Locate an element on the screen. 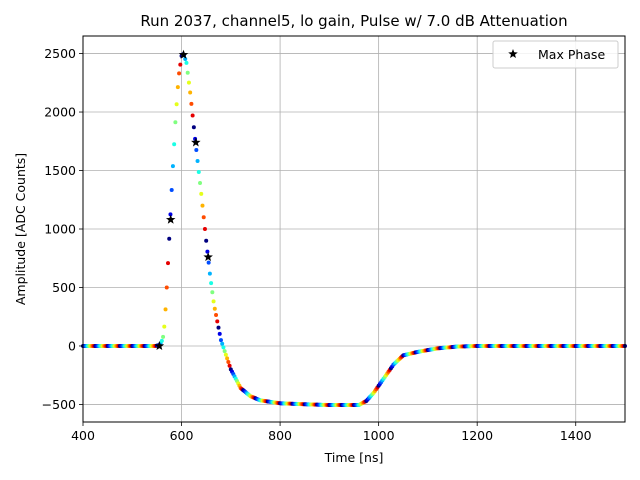 Image resolution: width=640 pixels, height=480 pixels. x-tick-label: 400 is located at coordinates (83, 435).